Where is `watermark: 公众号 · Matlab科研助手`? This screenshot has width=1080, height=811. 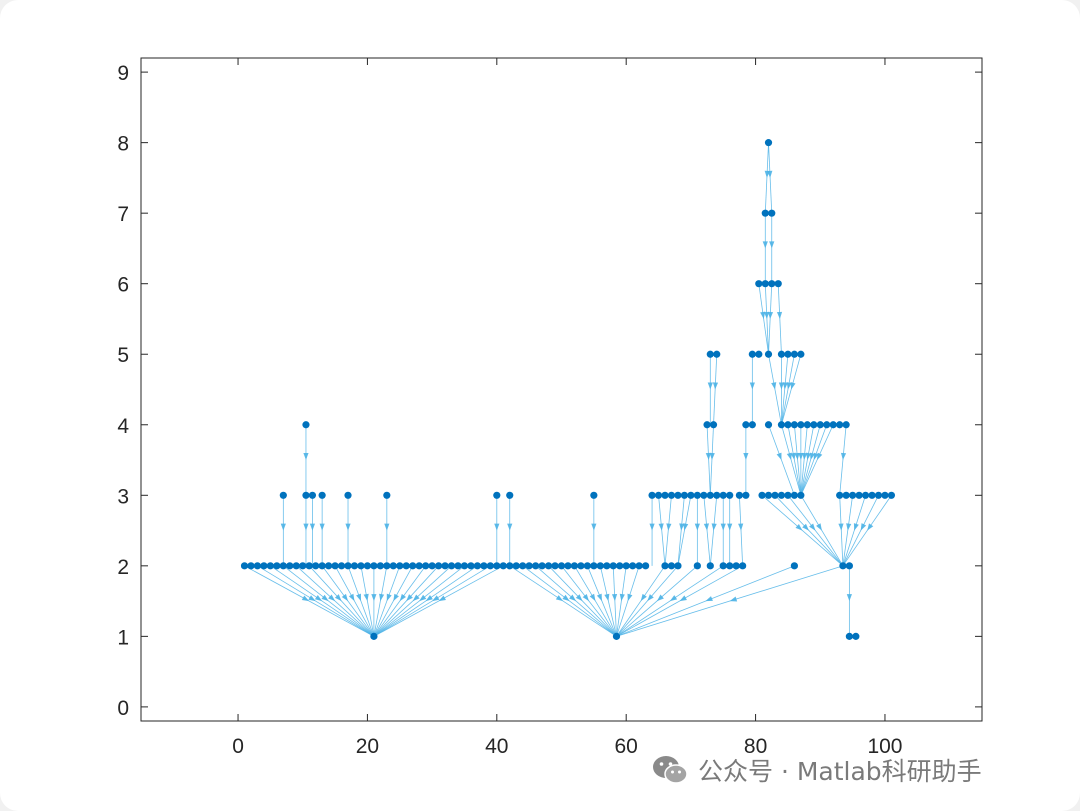 watermark: 公众号 · Matlab科研助手 is located at coordinates (816, 770).